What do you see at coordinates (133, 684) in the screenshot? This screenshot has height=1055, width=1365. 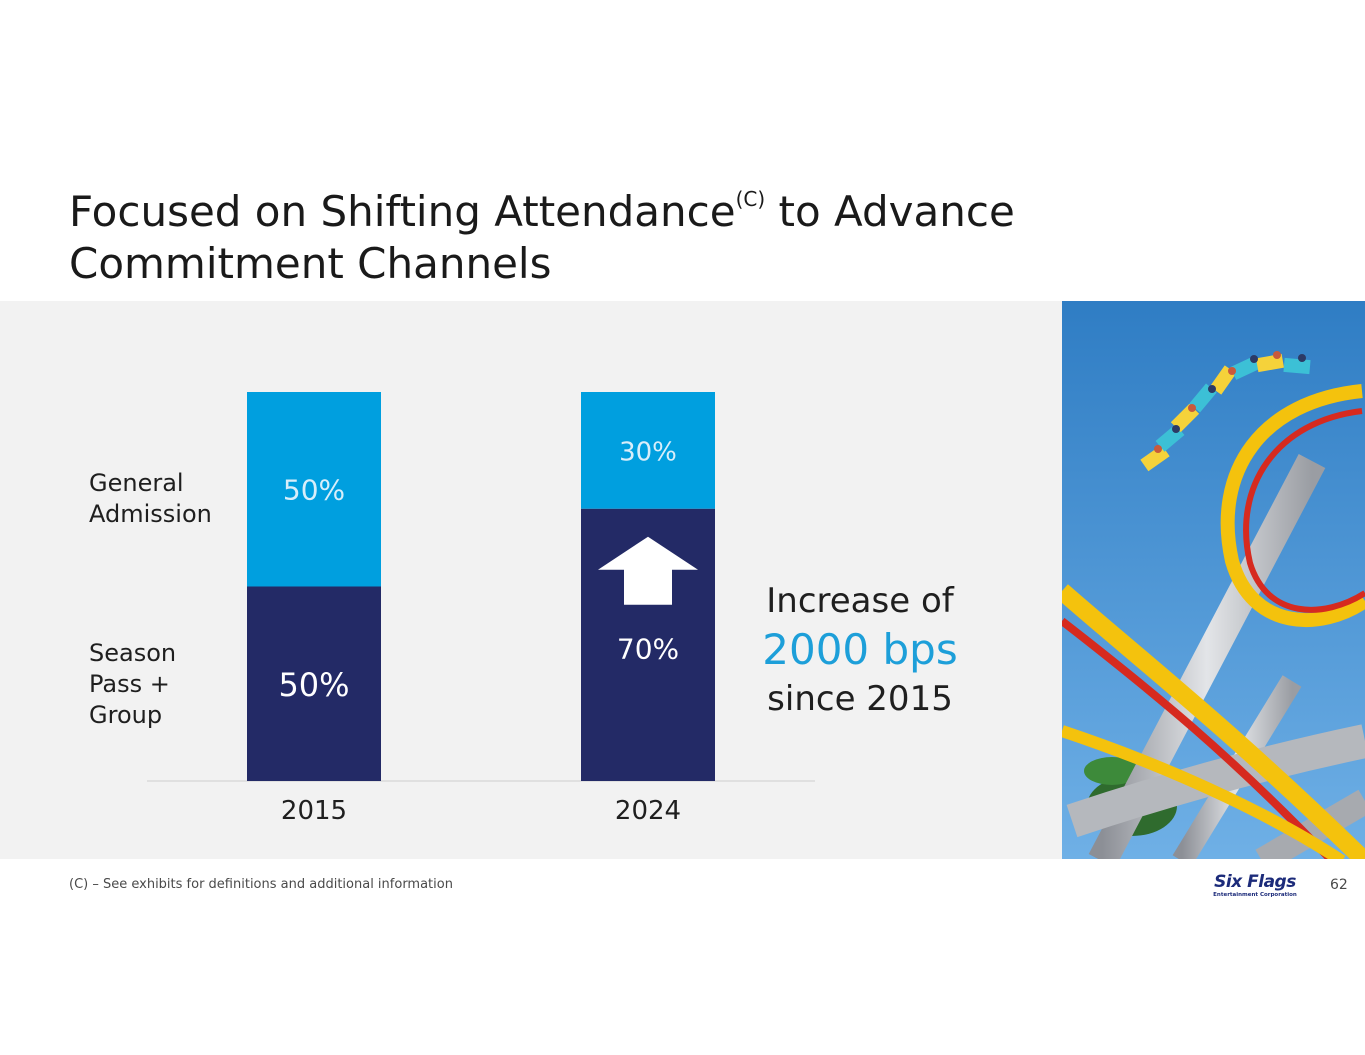 I see `legend-label-season-pass: Season Pass + Group` at bounding box center [133, 684].